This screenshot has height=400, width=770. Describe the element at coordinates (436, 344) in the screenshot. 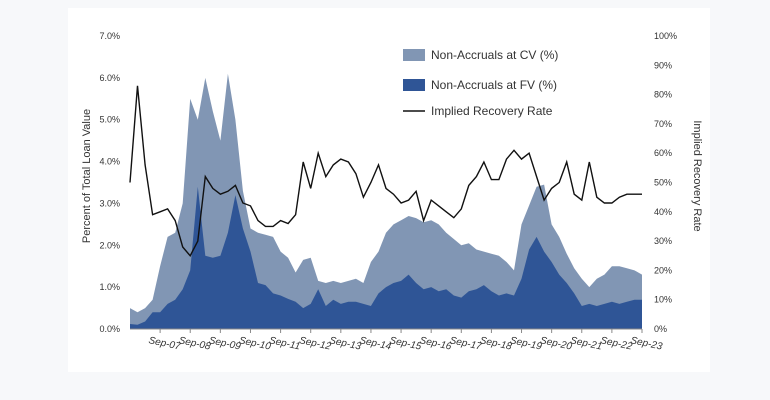

I see `x-tick-label: Sep-16` at that location.